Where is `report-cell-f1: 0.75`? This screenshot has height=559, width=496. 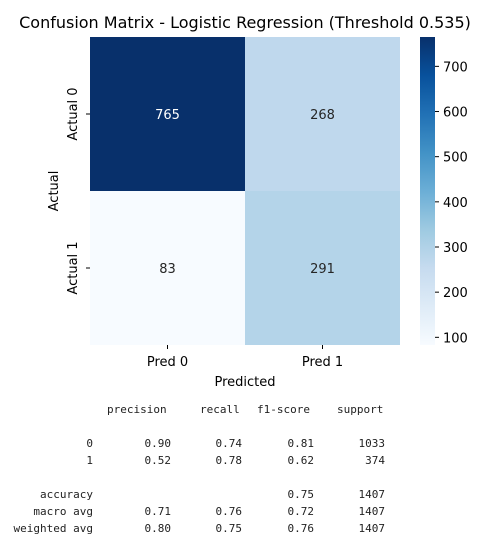 report-cell-f1: 0.75 is located at coordinates (301, 494).